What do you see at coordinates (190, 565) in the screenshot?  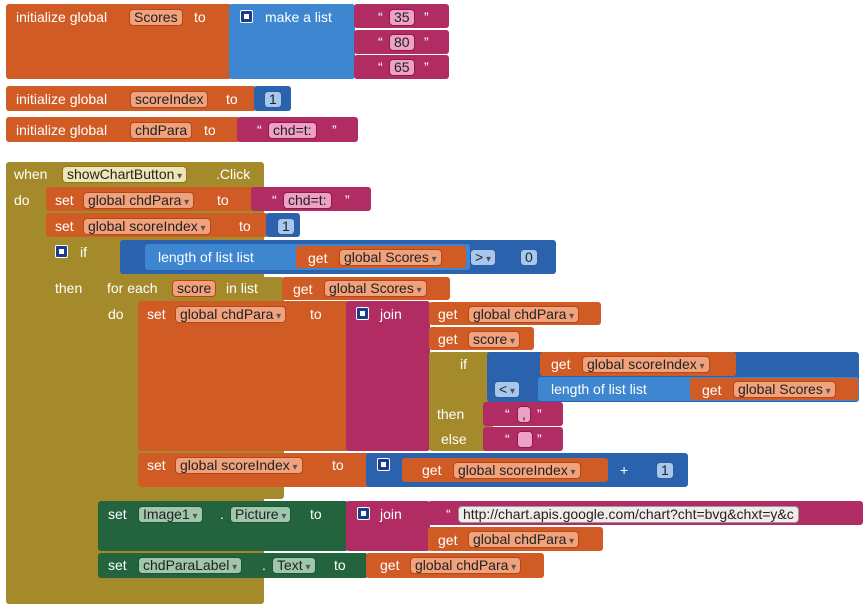 I see `component-dropdown-chdparalabel: chdParaLabel` at bounding box center [190, 565].